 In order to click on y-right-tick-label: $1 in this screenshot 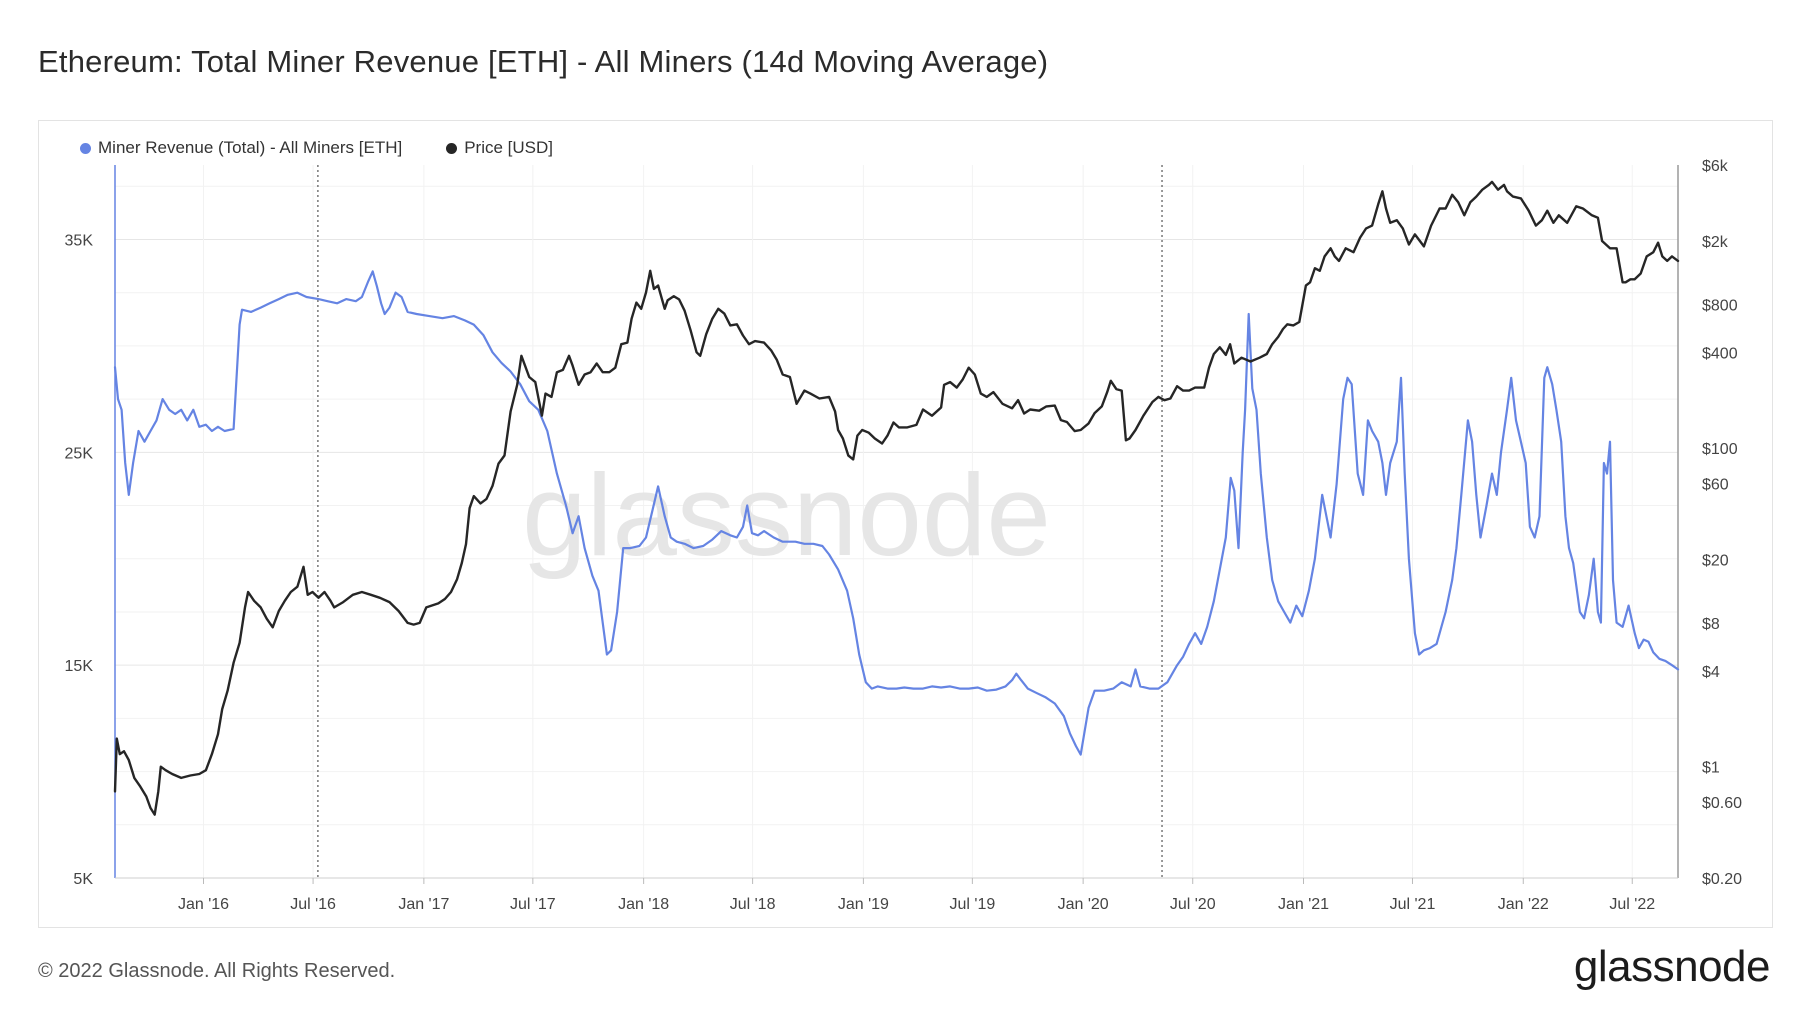, I will do `click(1711, 768)`.